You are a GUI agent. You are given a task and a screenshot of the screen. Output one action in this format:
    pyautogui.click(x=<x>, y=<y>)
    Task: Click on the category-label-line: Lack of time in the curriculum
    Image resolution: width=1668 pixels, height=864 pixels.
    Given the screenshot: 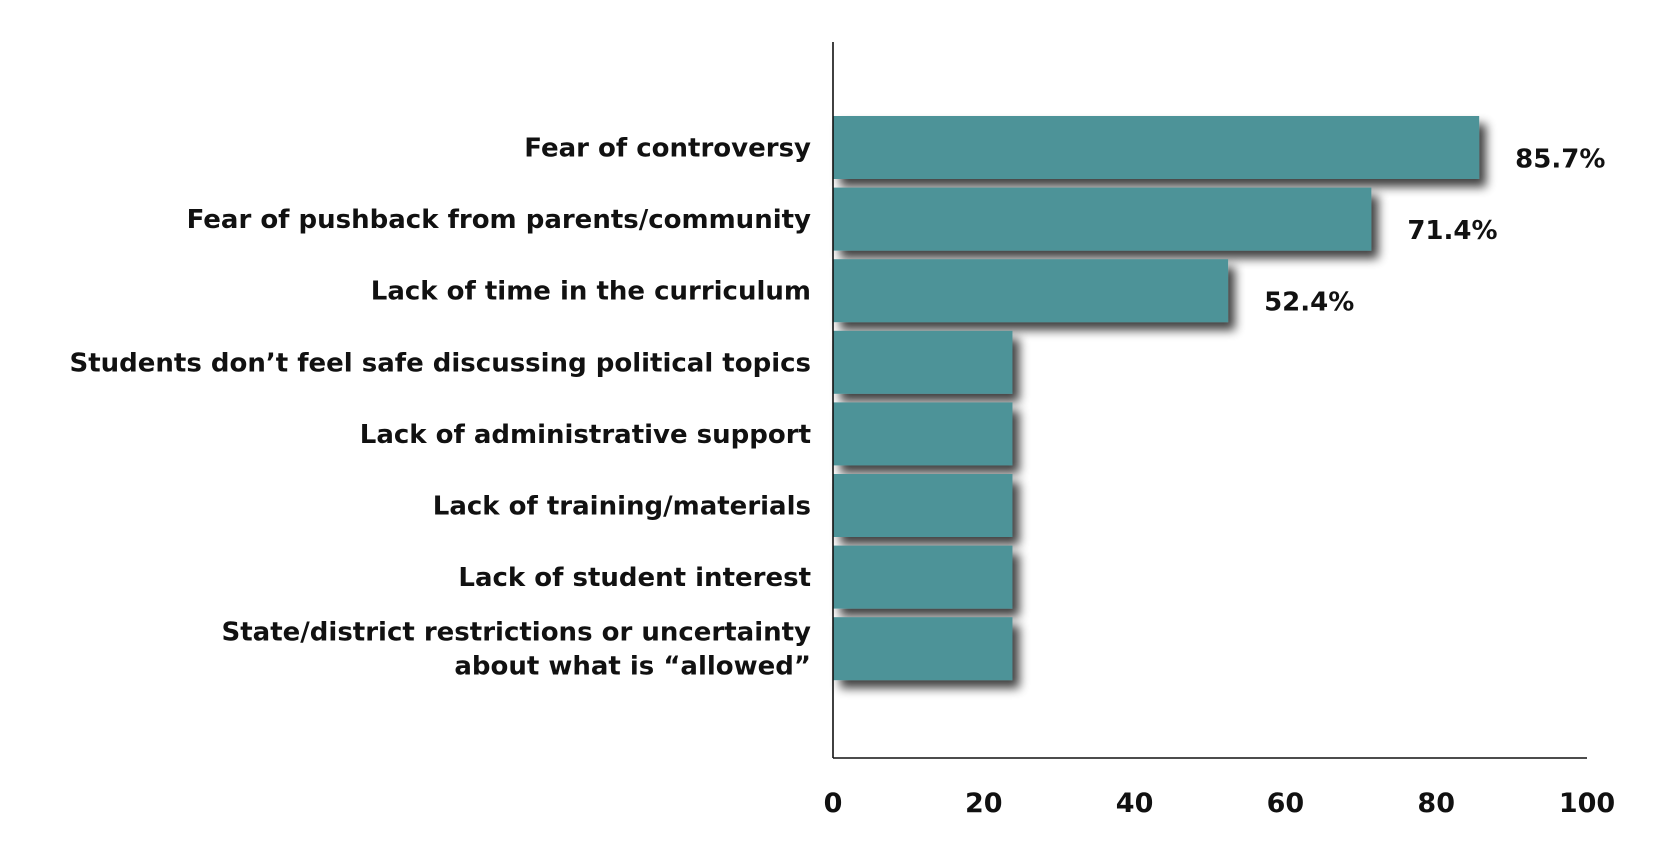 What is the action you would take?
    pyautogui.click(x=591, y=292)
    